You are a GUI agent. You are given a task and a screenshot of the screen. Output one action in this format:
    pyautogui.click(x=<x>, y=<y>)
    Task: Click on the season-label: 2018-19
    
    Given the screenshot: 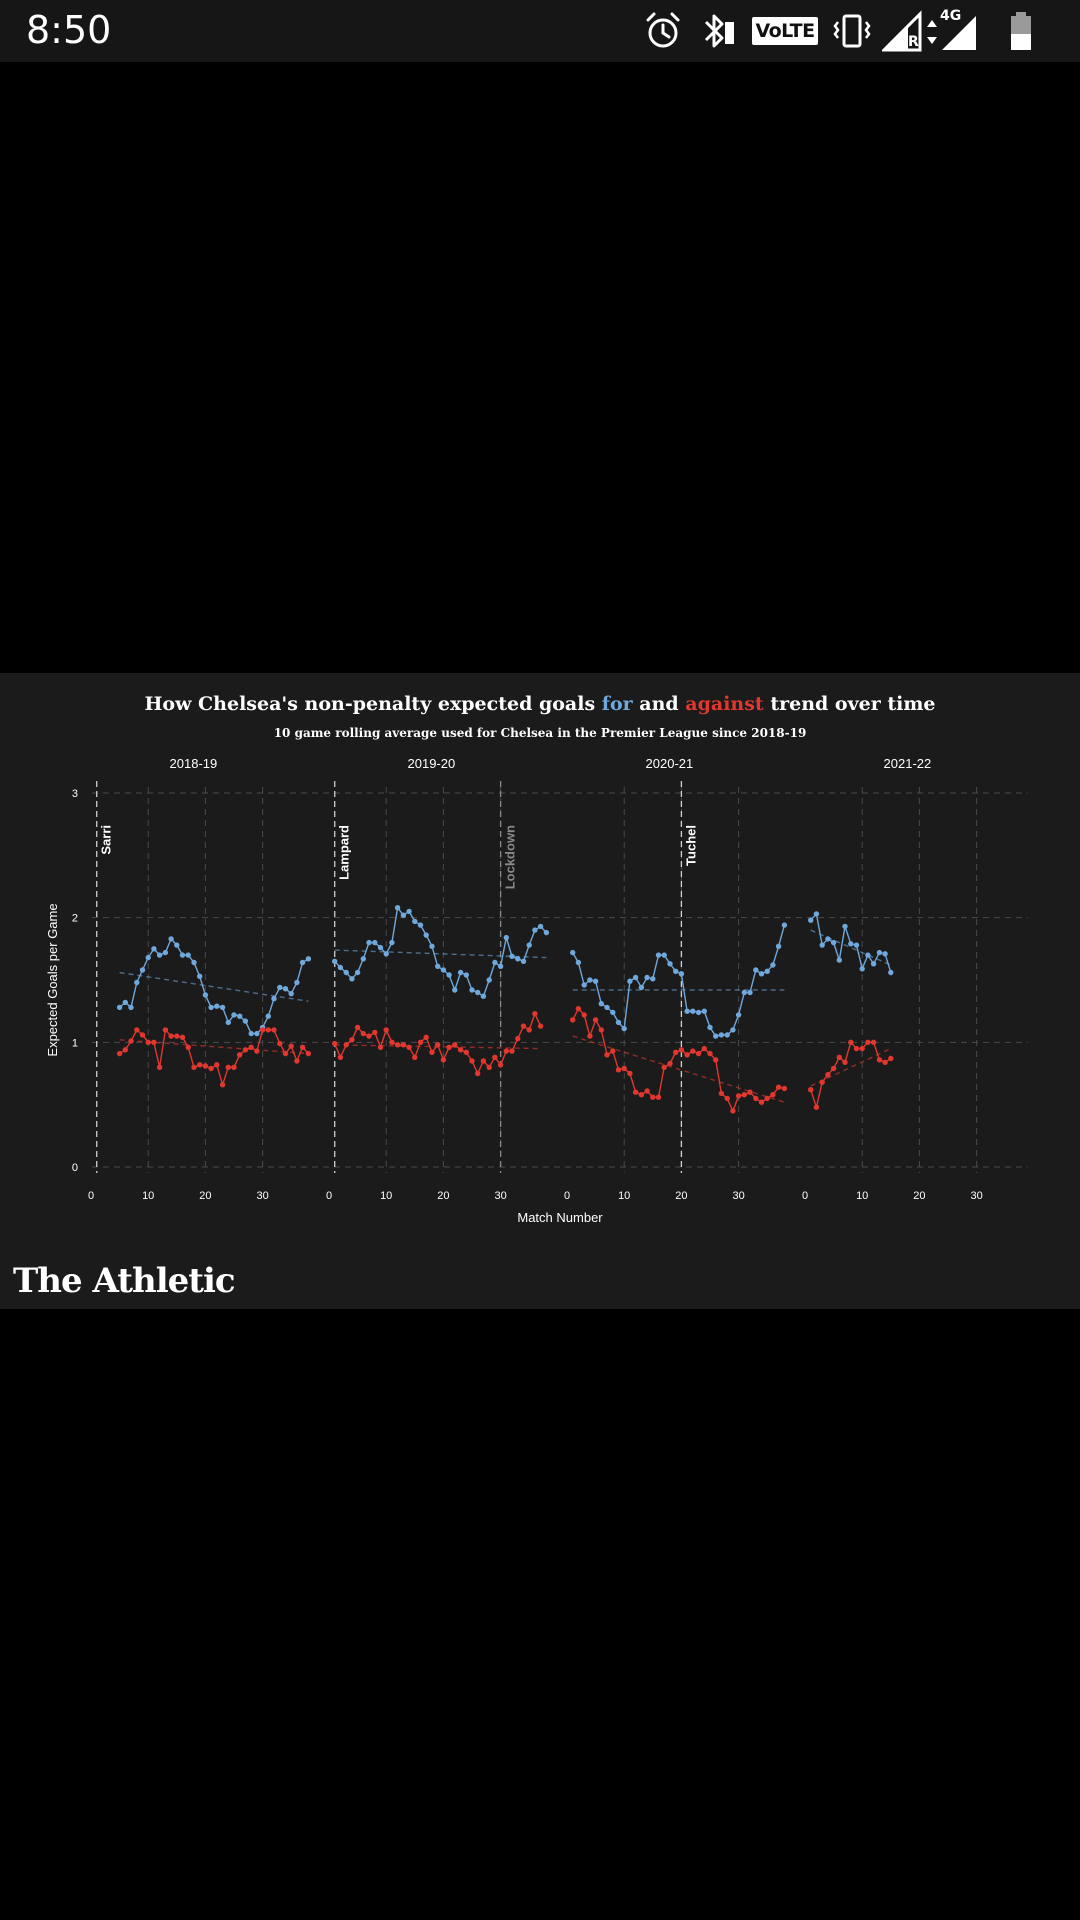 What is the action you would take?
    pyautogui.click(x=194, y=763)
    